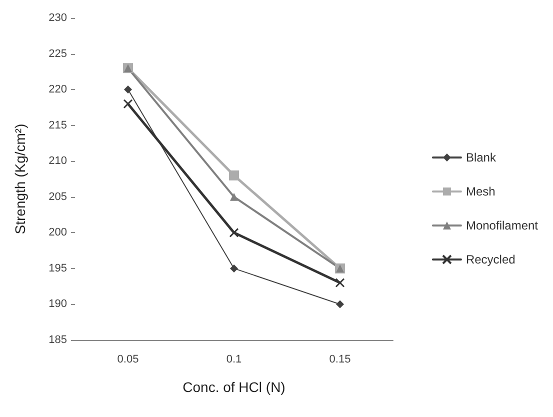  What do you see at coordinates (481, 191) in the screenshot?
I see `legend-label: Mesh` at bounding box center [481, 191].